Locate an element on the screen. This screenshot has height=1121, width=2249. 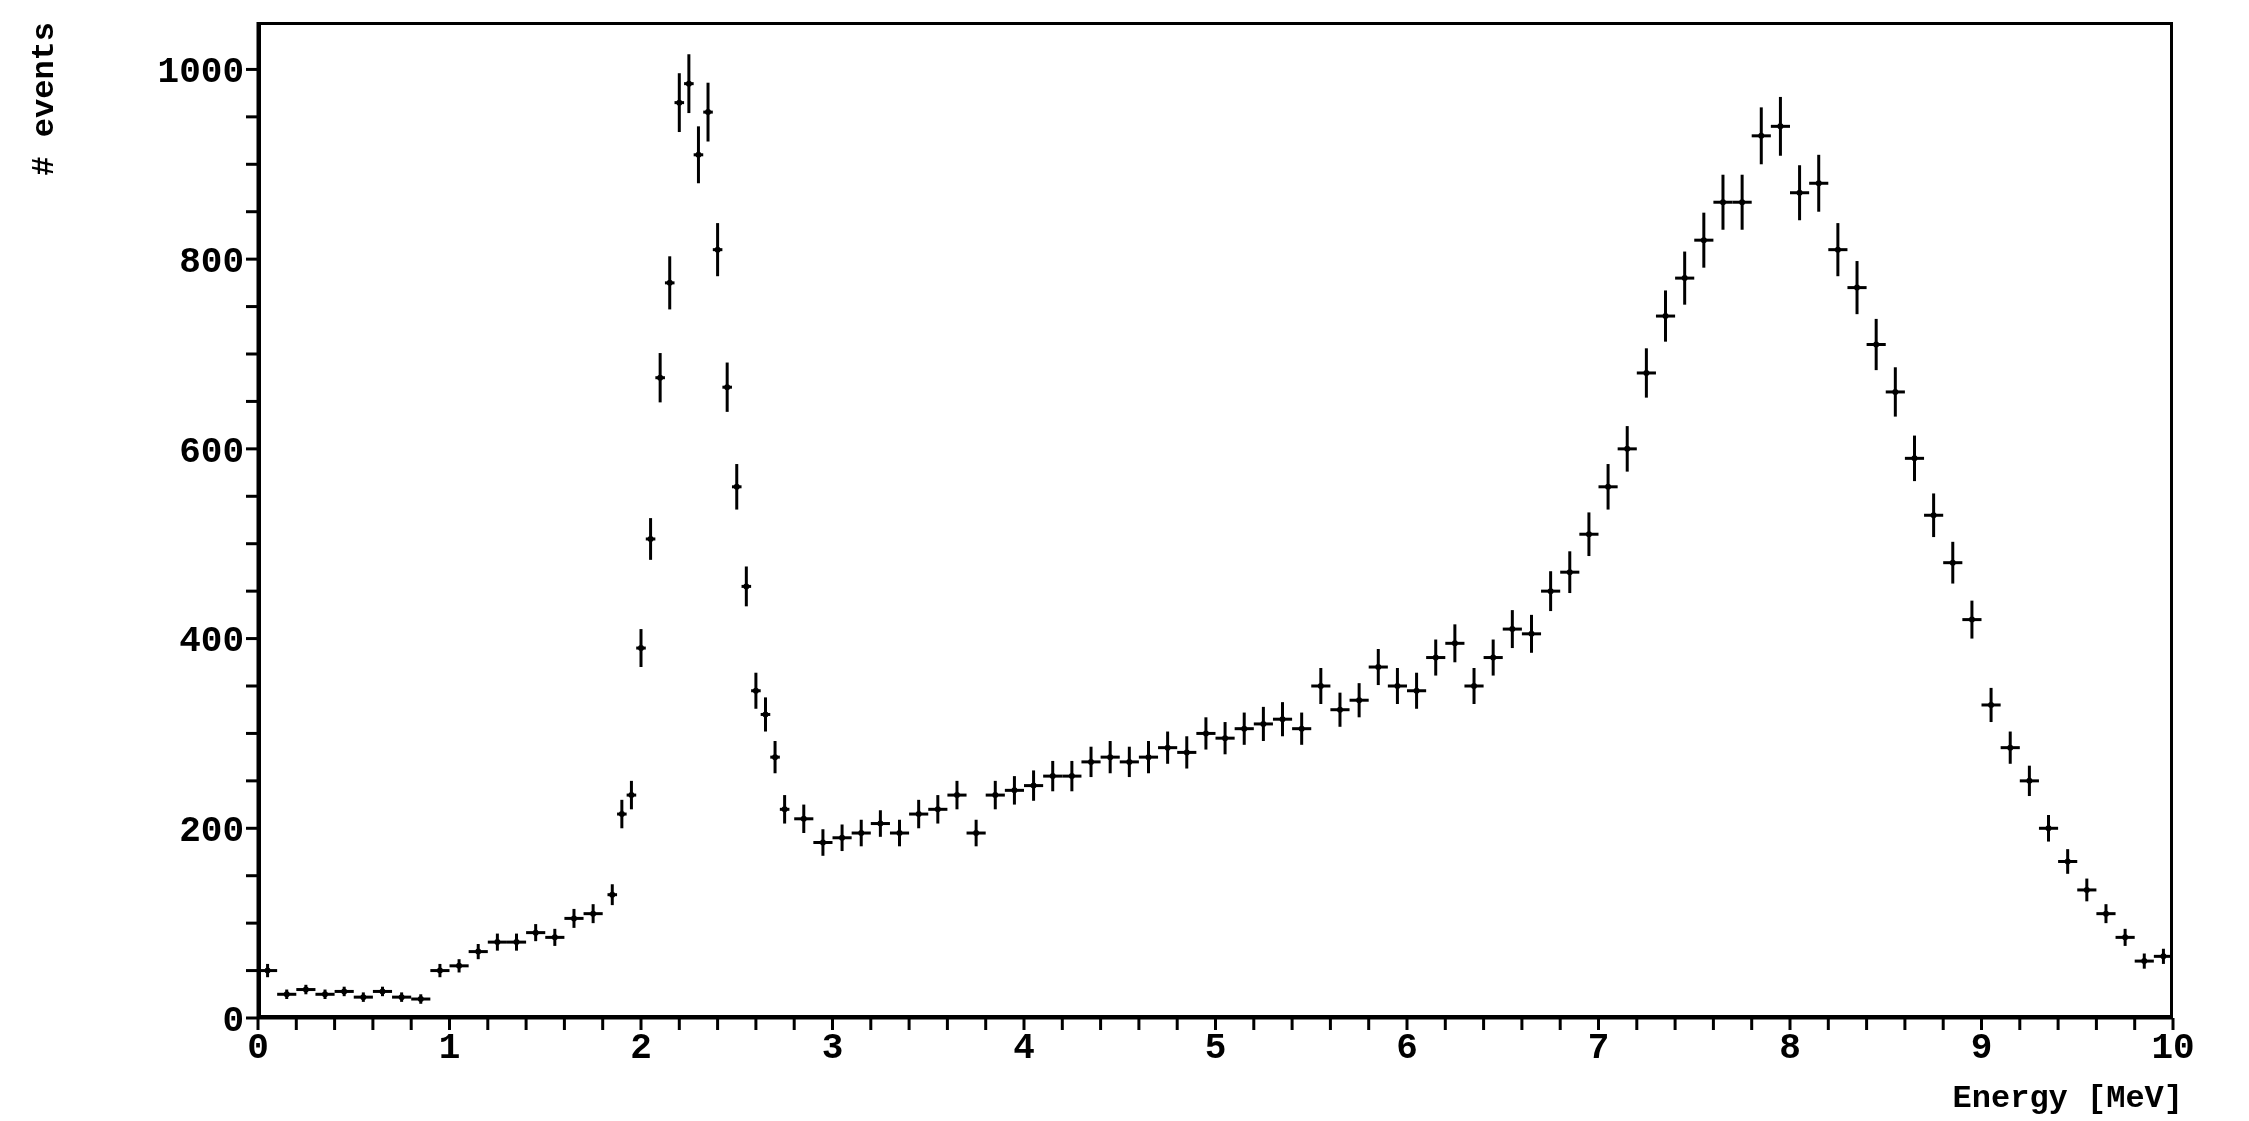
y-tick-label: 600 is located at coordinates (211, 452).